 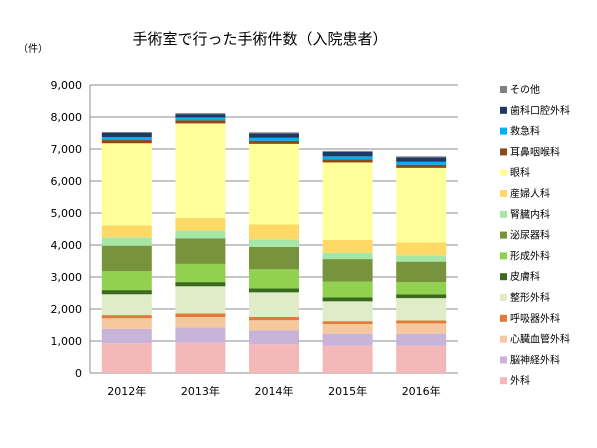 What do you see at coordinates (67, 117) in the screenshot?
I see `y-tick-label: 8,000` at bounding box center [67, 117].